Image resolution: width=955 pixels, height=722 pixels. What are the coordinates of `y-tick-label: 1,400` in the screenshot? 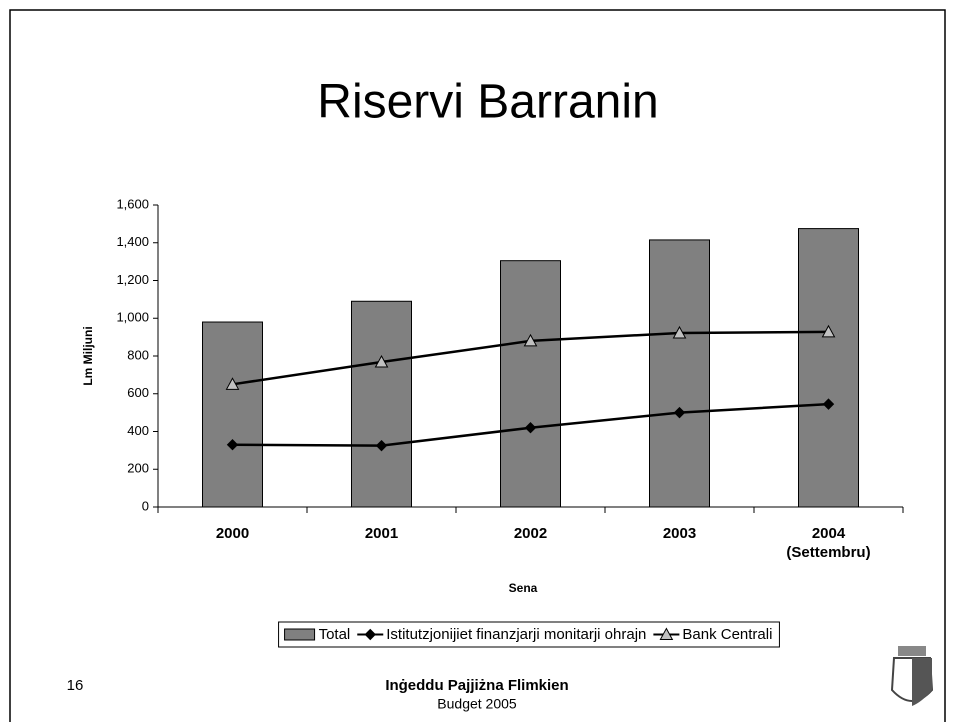 It's located at (132, 241).